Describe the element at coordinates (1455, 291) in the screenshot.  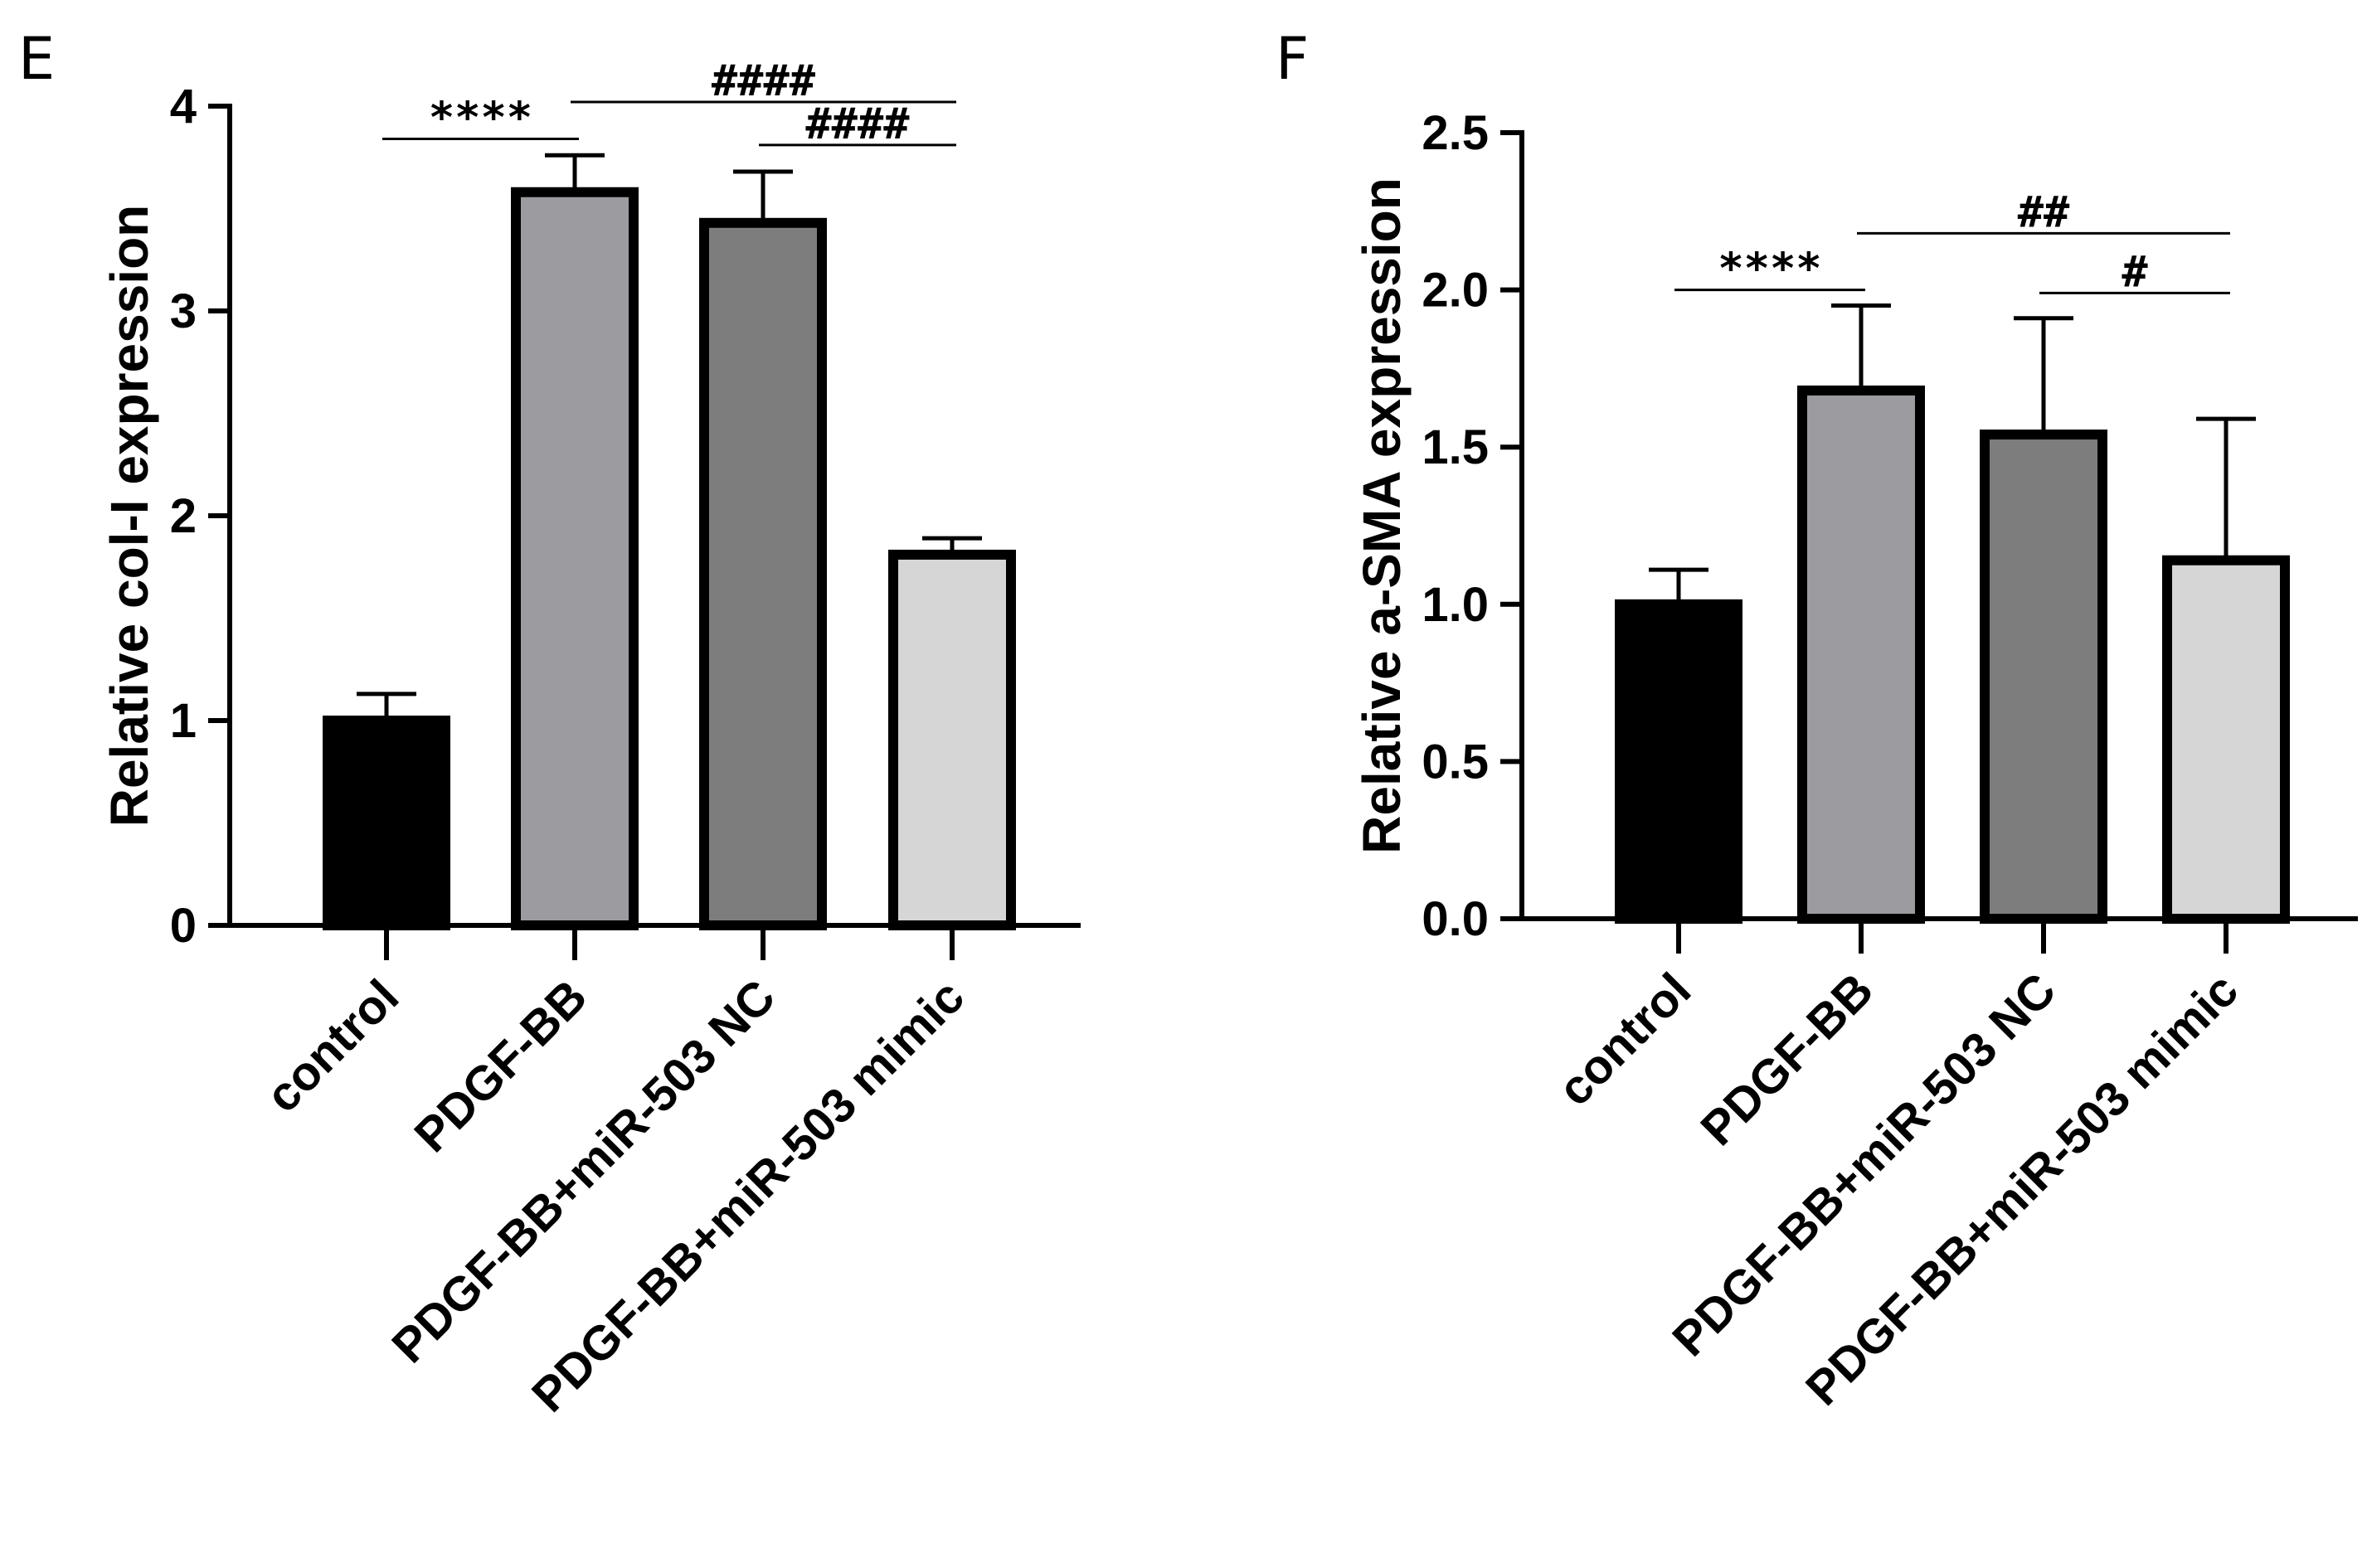
I see `y-tick-label: 2.0` at that location.